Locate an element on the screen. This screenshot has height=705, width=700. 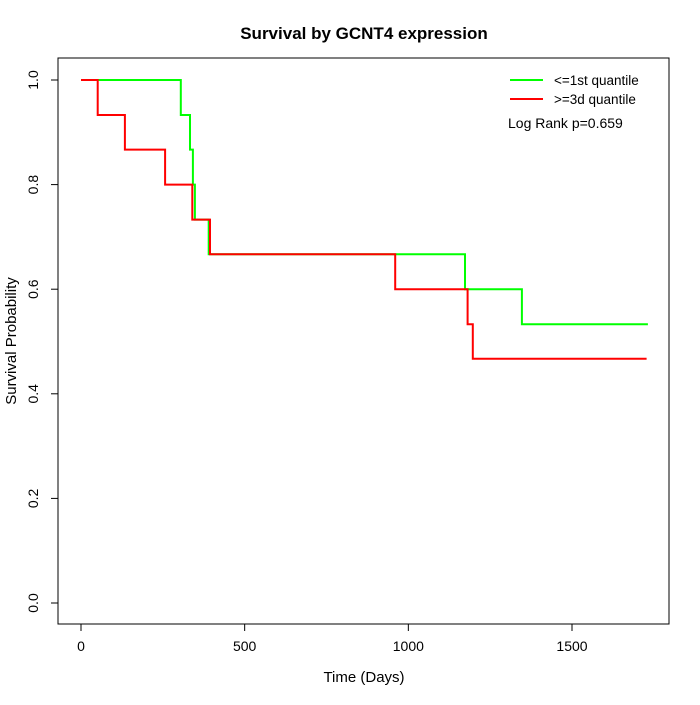
x-axis-label: Time (Days) is located at coordinates (363, 677).